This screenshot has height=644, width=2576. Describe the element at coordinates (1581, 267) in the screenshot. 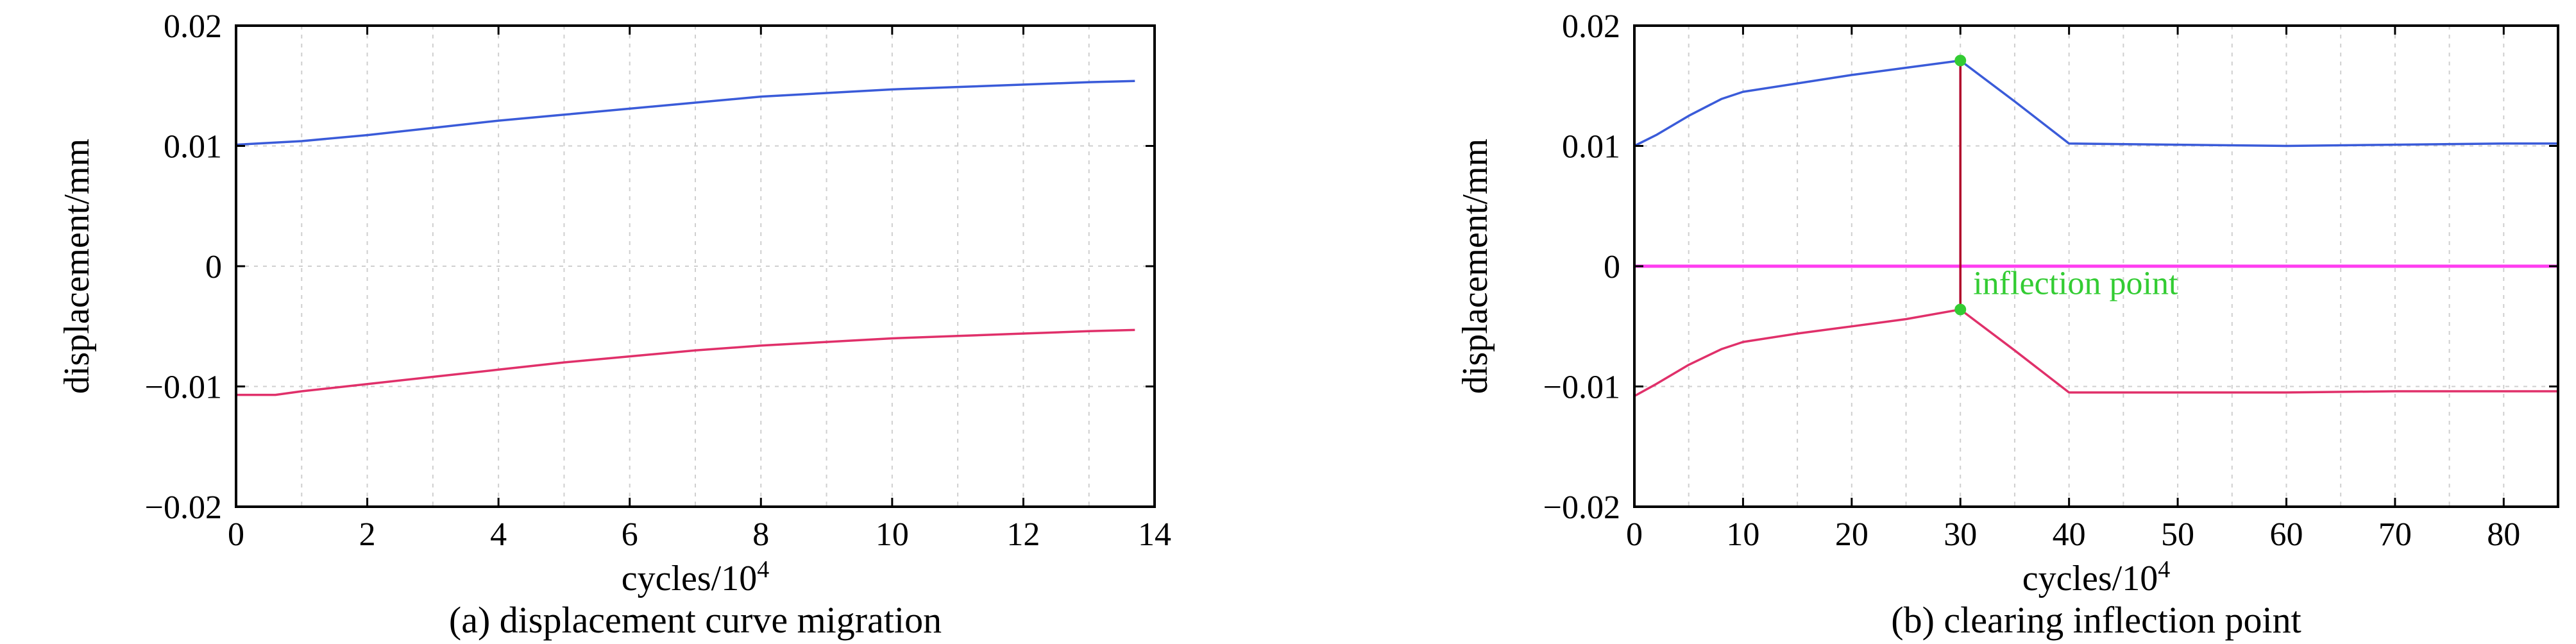

I see `y-tick-labels-b: 0.02 0.01 0 −0.01 −0.02` at that location.